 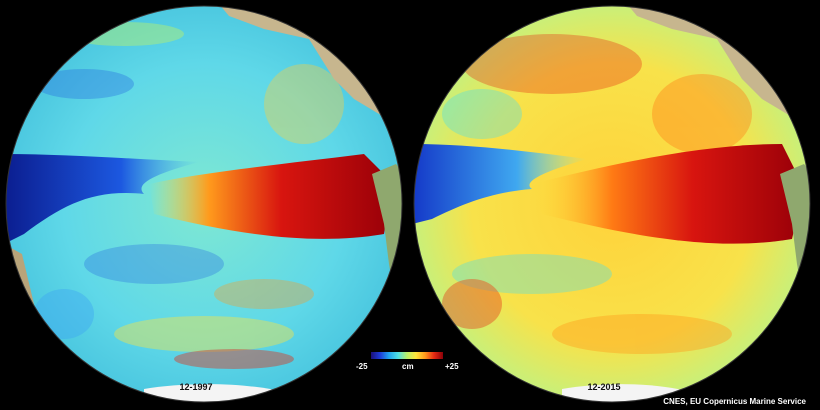 What do you see at coordinates (387, 264) in the screenshot?
I see `central-south-america` at bounding box center [387, 264].